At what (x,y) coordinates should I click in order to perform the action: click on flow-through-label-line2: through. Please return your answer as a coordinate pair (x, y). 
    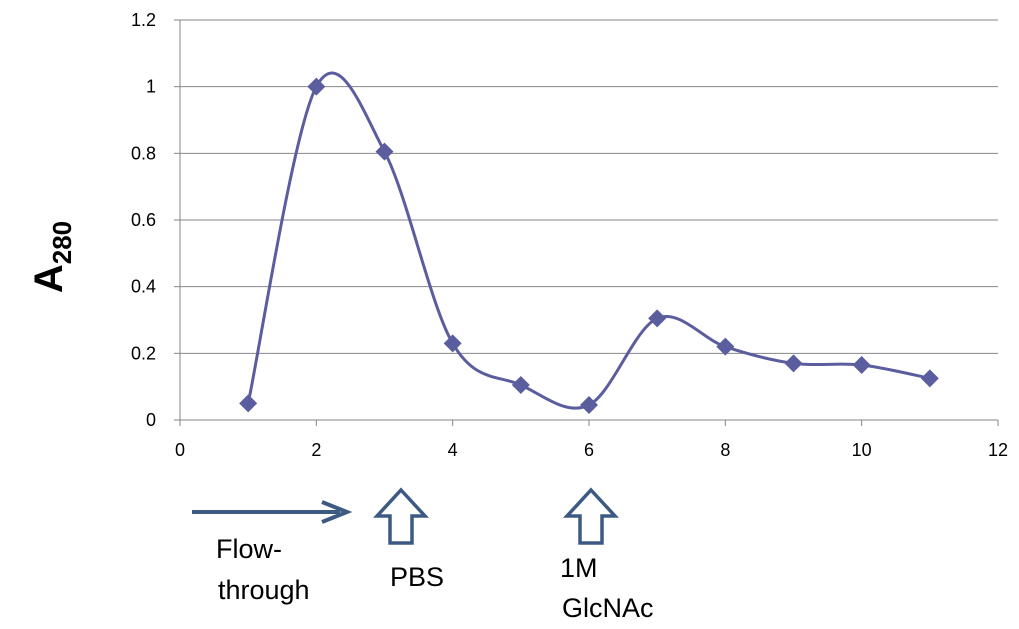
    Looking at the image, I should click on (264, 590).